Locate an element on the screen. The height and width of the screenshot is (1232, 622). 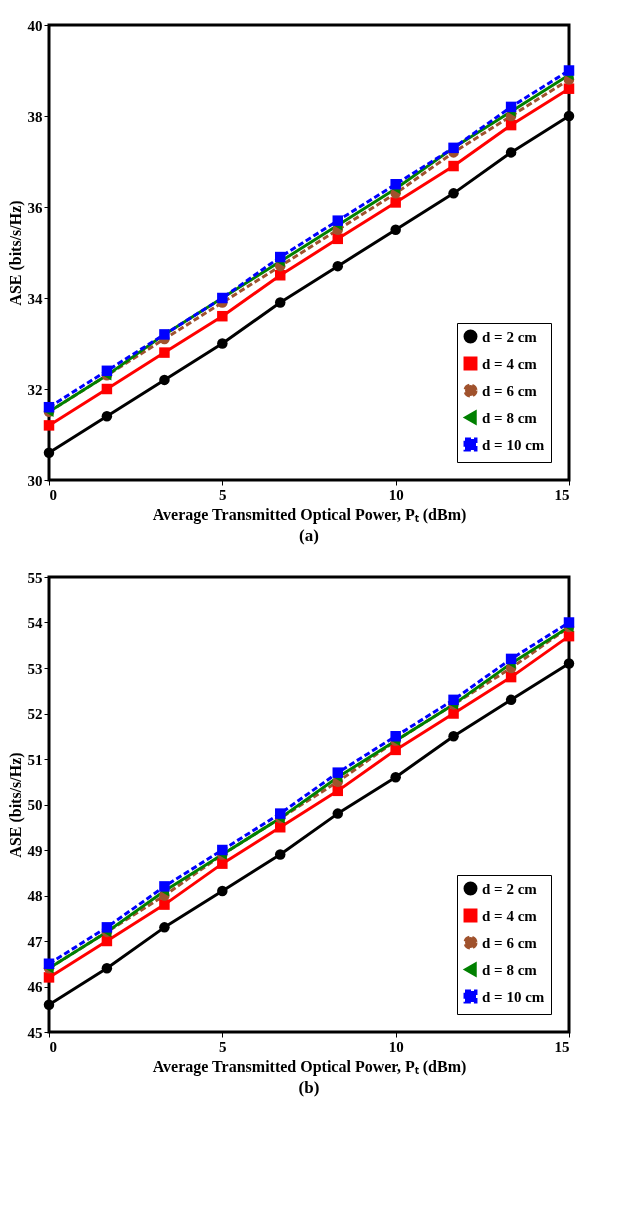
y-tick-label: 49 is located at coordinates (35, 850).